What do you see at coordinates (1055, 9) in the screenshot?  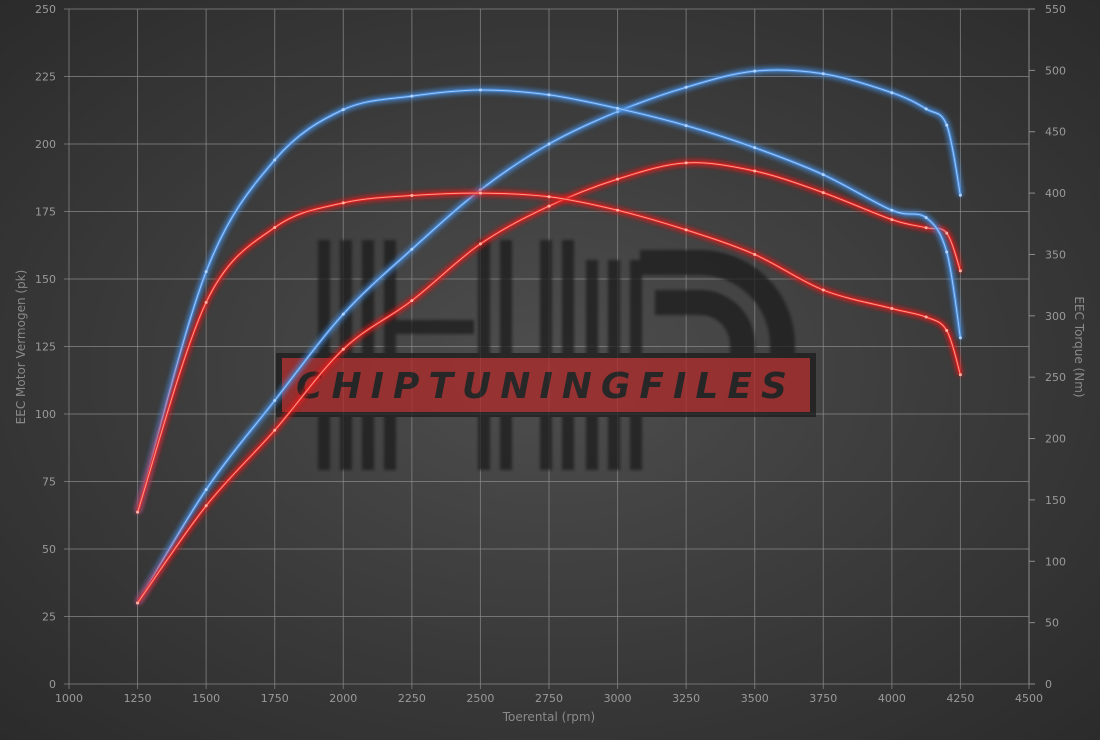 I see `y-right-tick-label: 550` at bounding box center [1055, 9].